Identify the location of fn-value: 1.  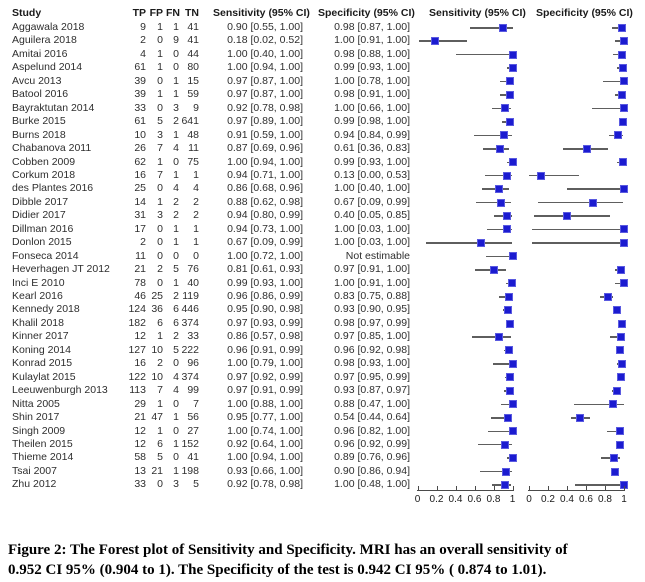
(176, 27).